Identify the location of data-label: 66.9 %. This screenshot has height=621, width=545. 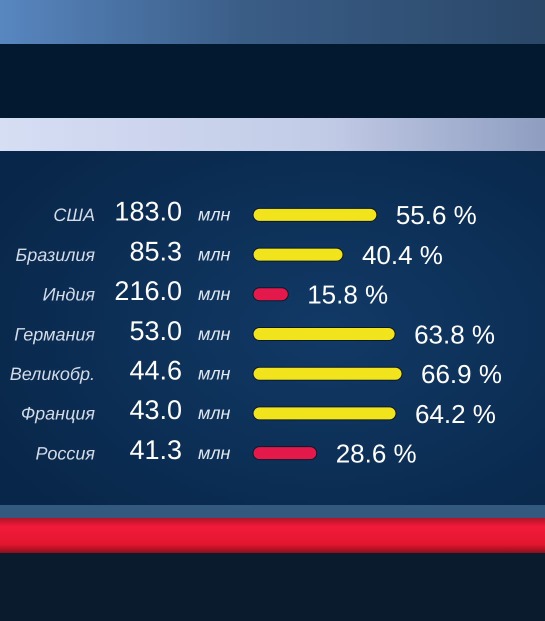
(461, 374).